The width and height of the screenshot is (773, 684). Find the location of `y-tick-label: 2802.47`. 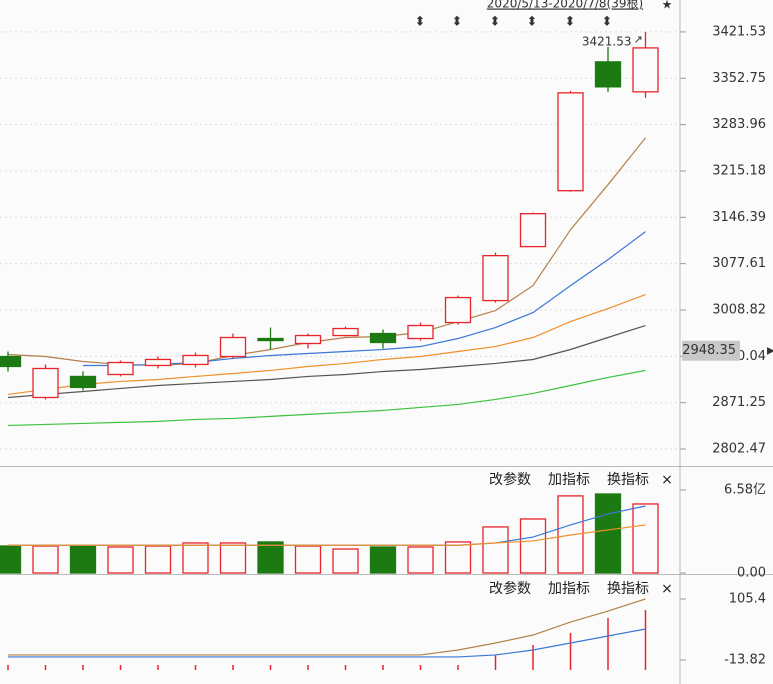

y-tick-label: 2802.47 is located at coordinates (739, 449).